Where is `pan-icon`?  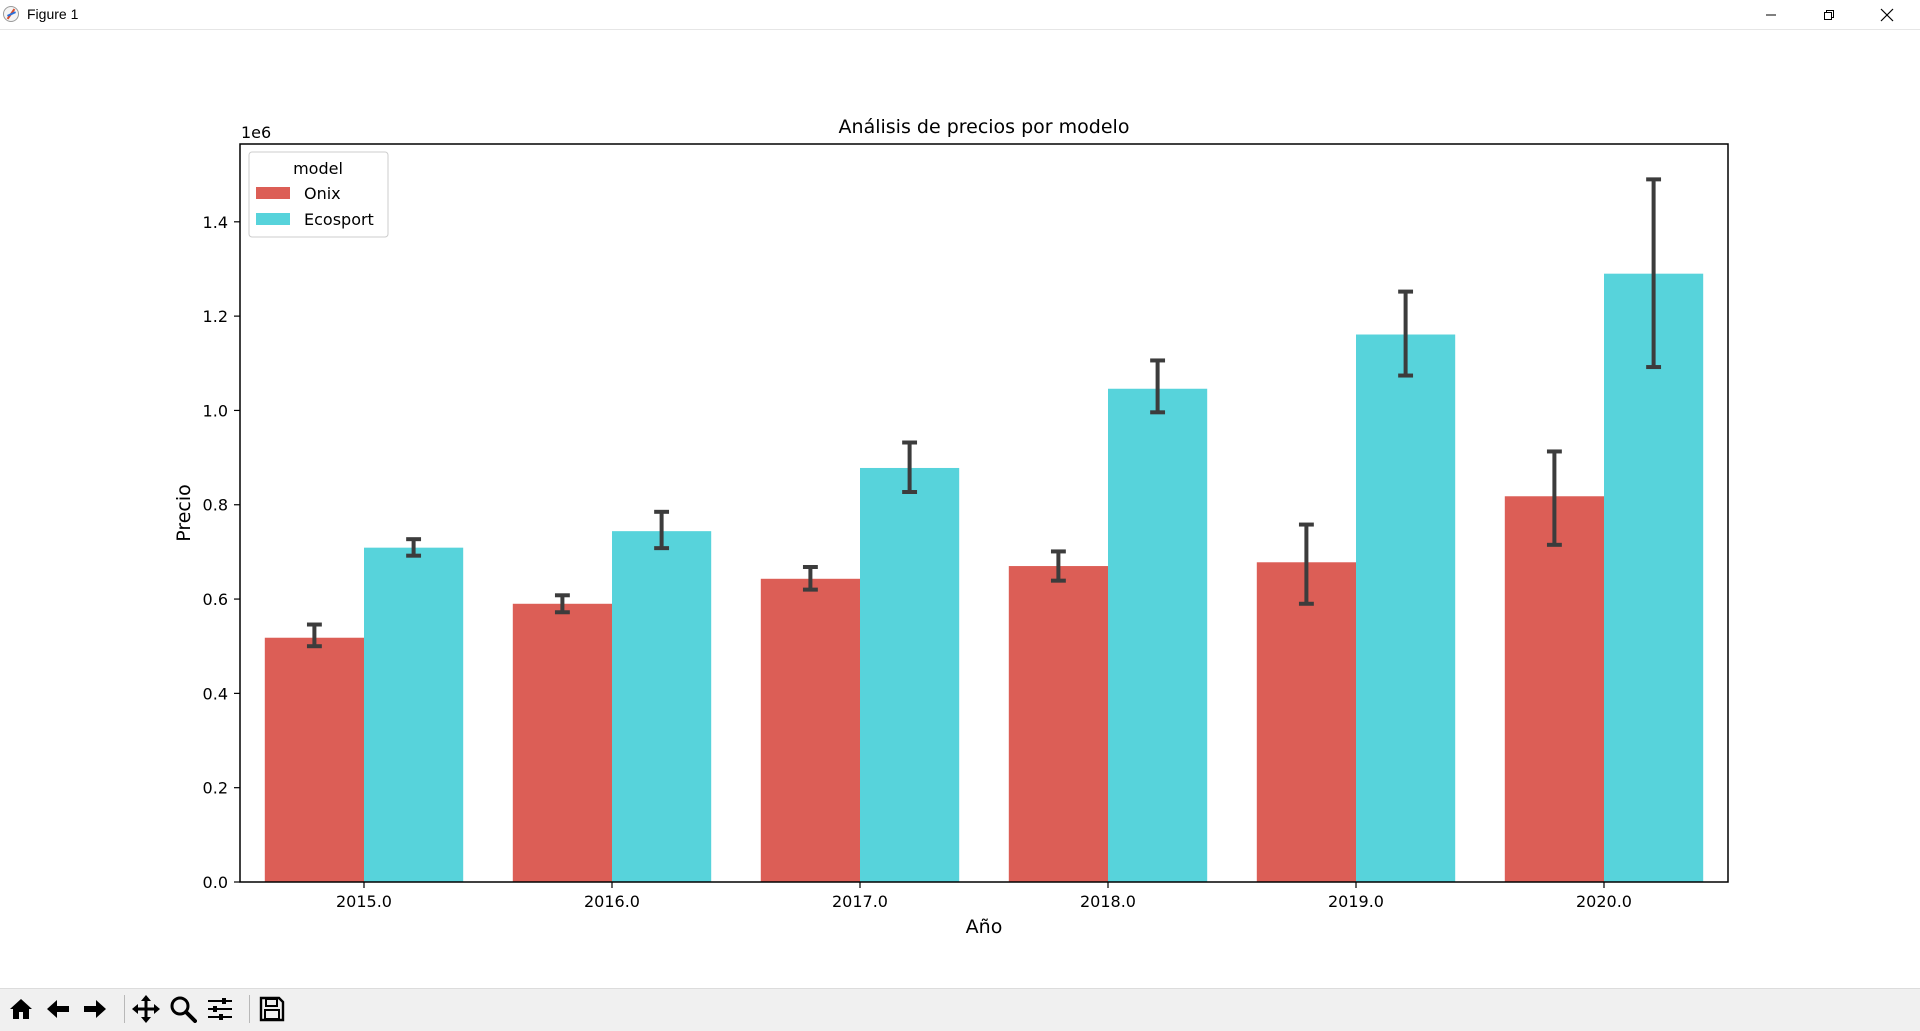
pan-icon is located at coordinates (146, 1009).